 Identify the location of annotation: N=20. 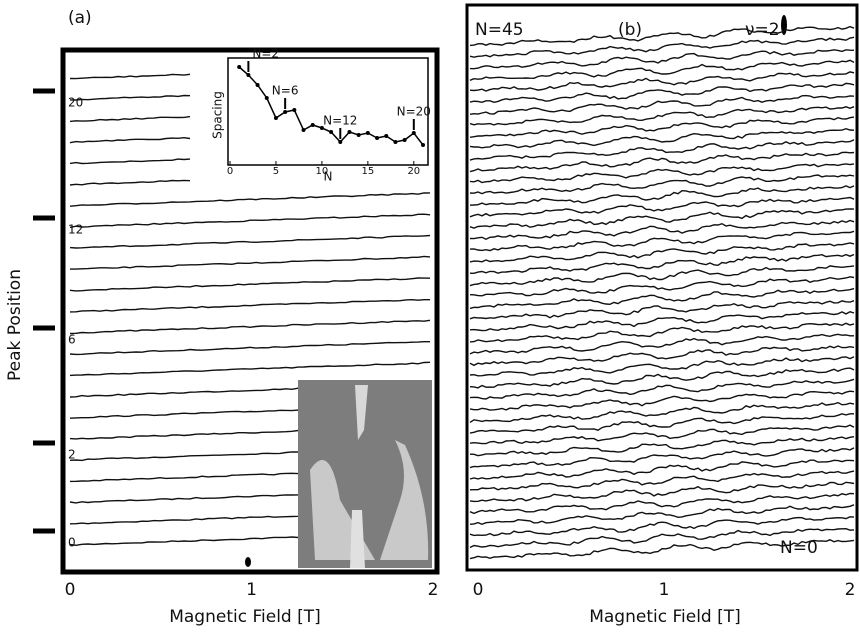
(414, 112).